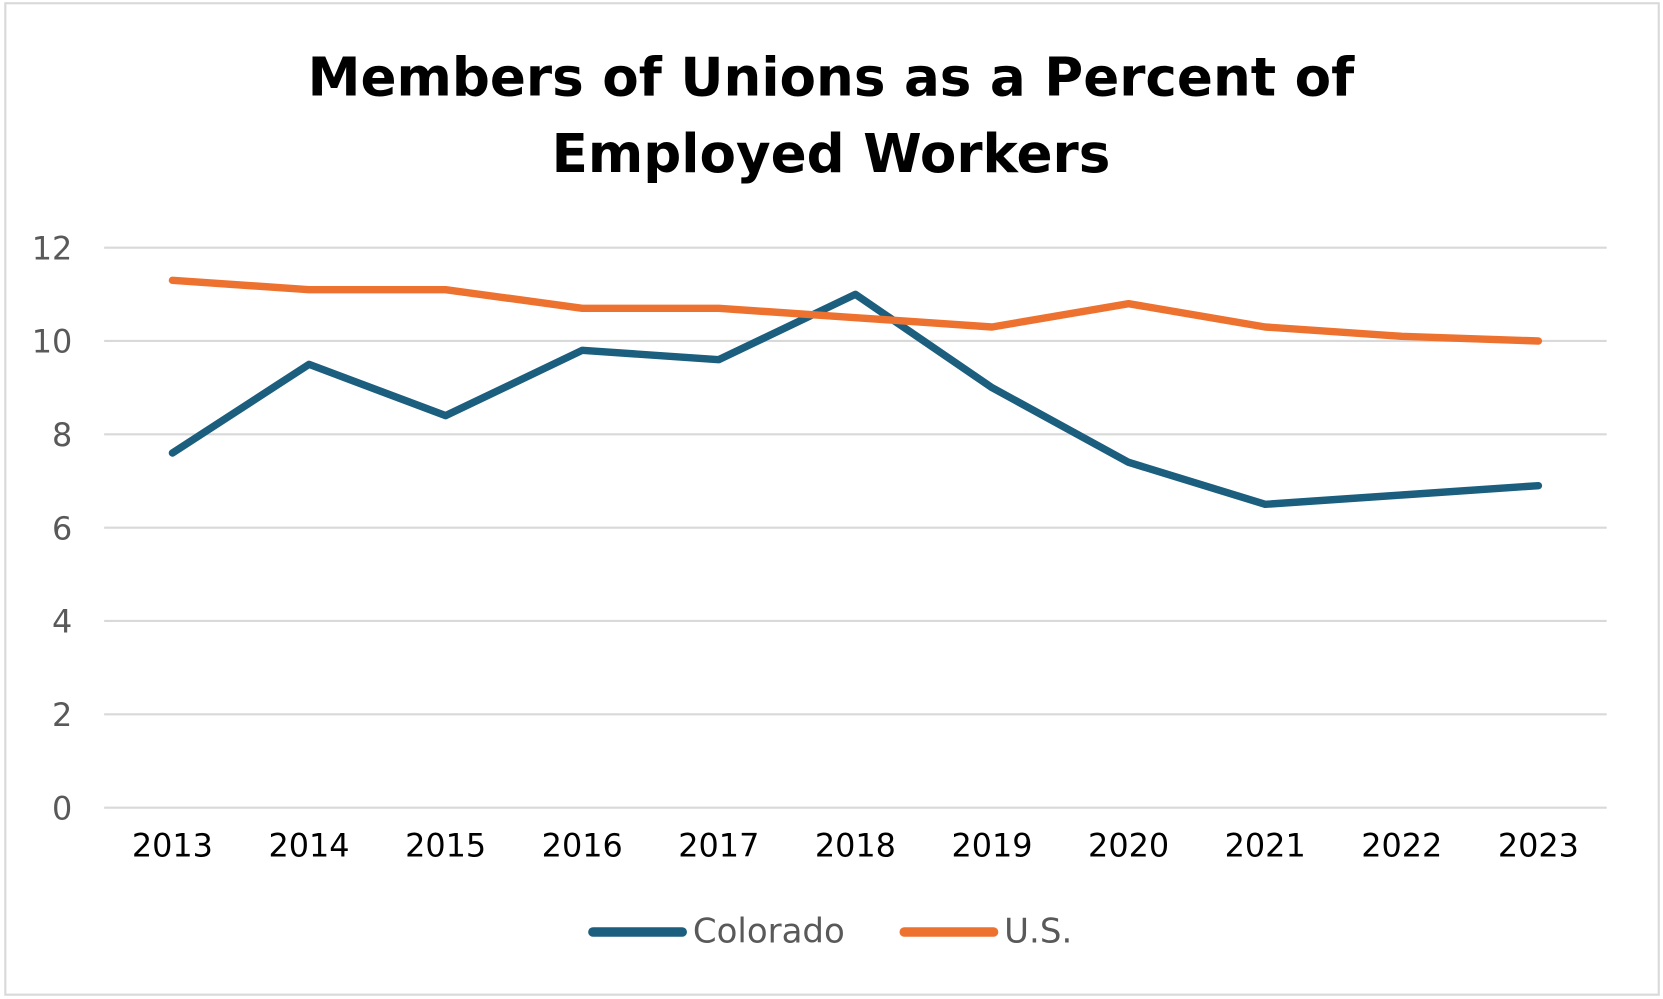 This screenshot has width=1663, height=999. Describe the element at coordinates (52, 342) in the screenshot. I see `y-tick-label: 10` at that location.